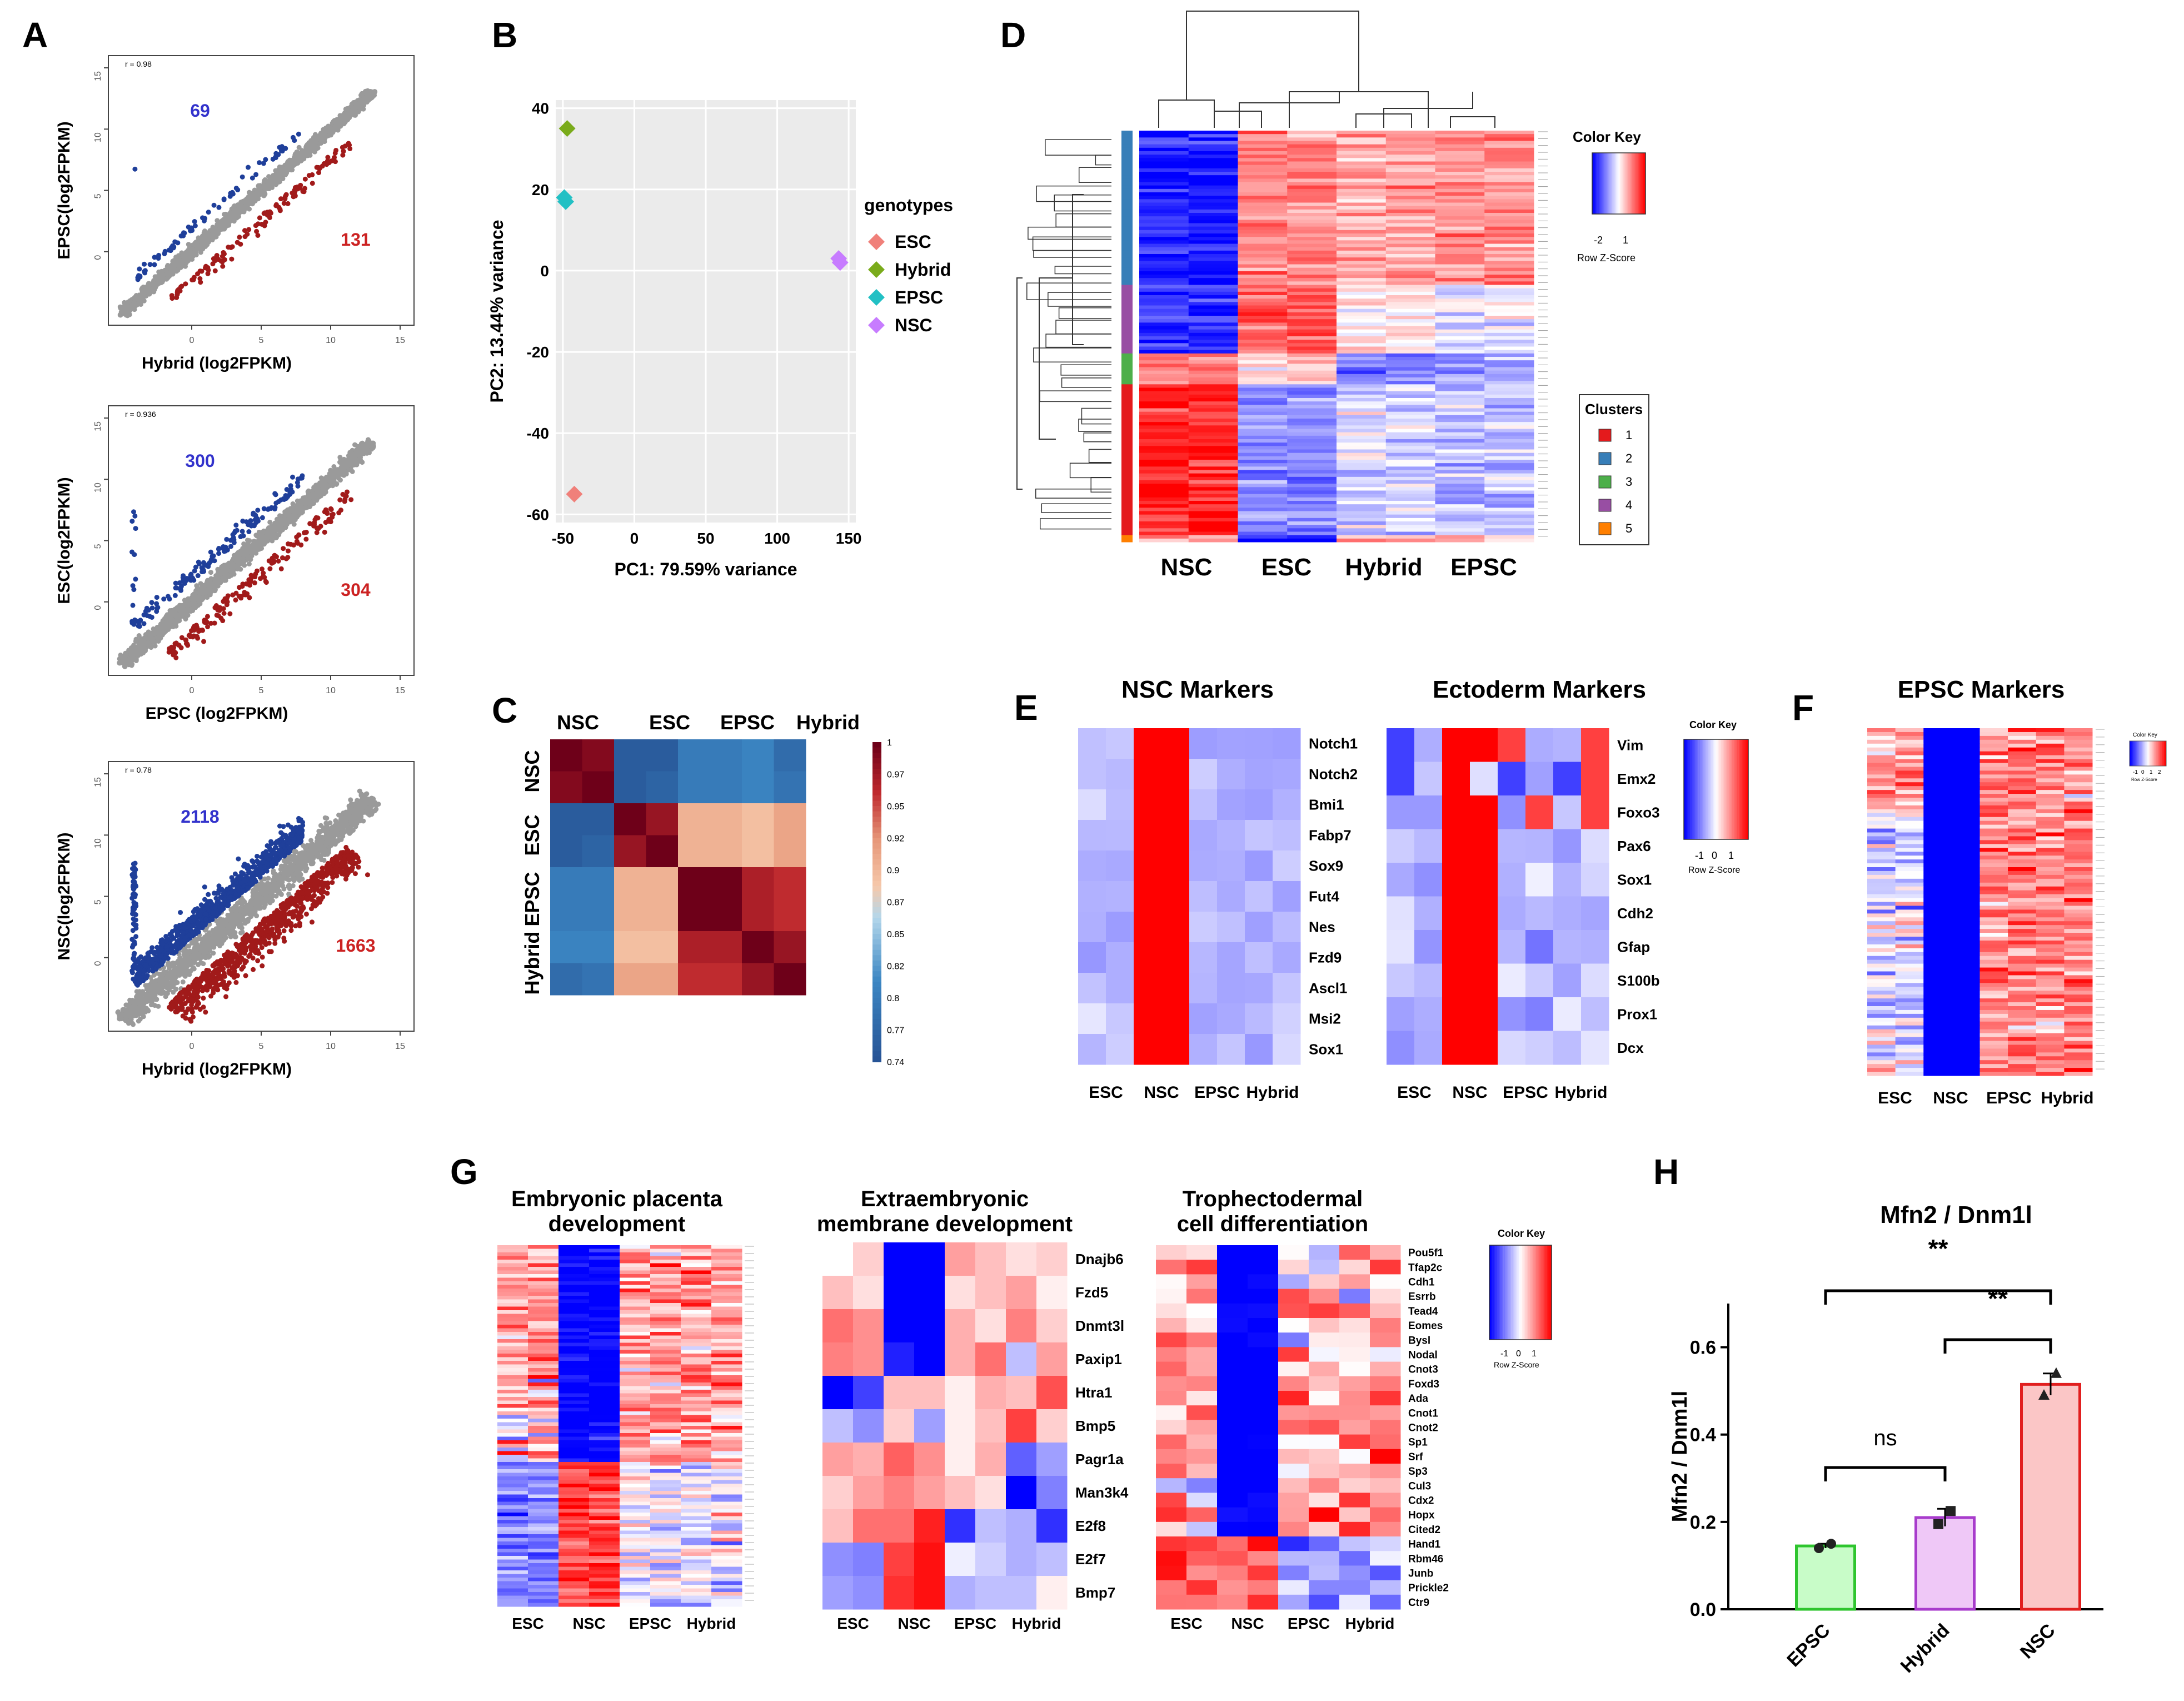 The image size is (2184, 1701). I want to click on y-axis-label: EPSC(log2FPKM), so click(64, 190).